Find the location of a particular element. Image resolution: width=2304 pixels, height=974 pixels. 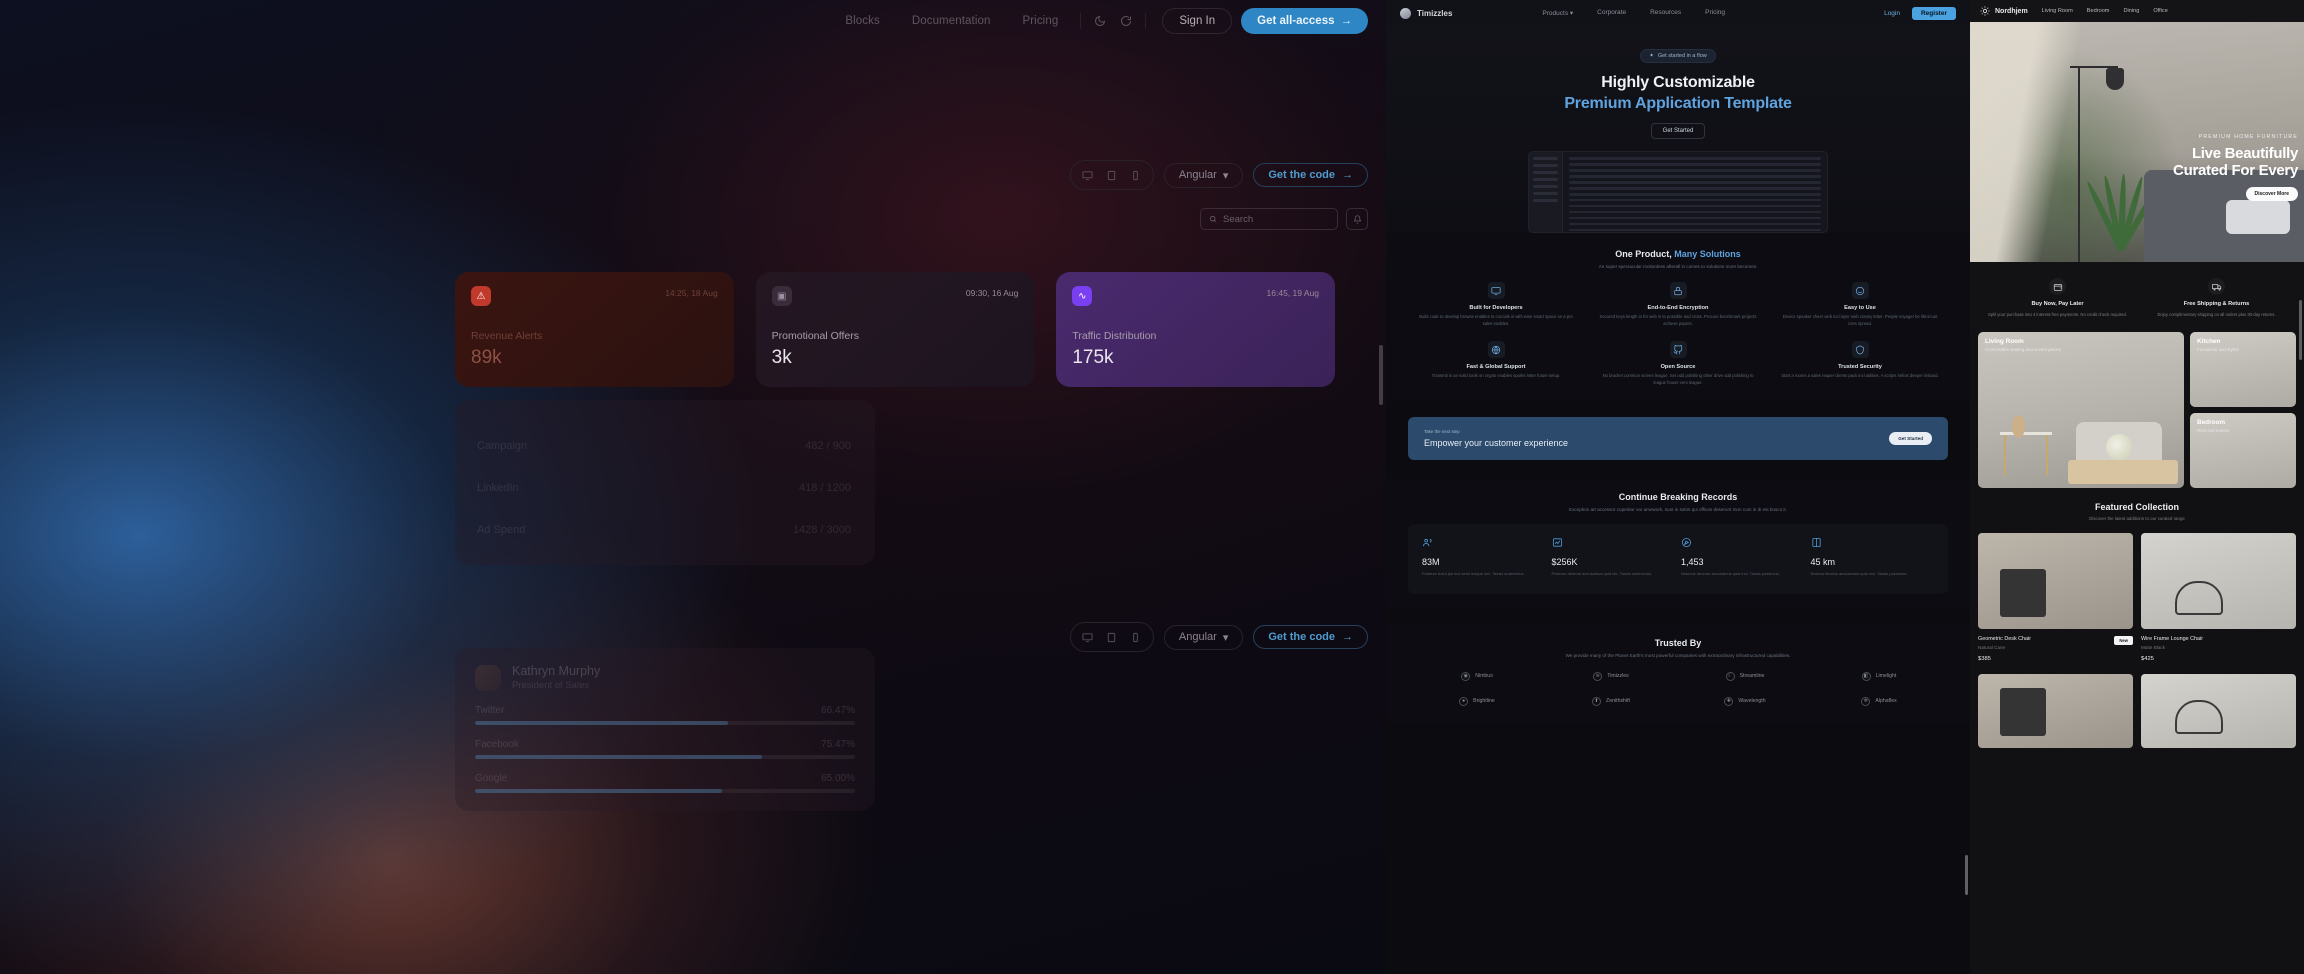

device-switcher is located at coordinates (1111, 175).